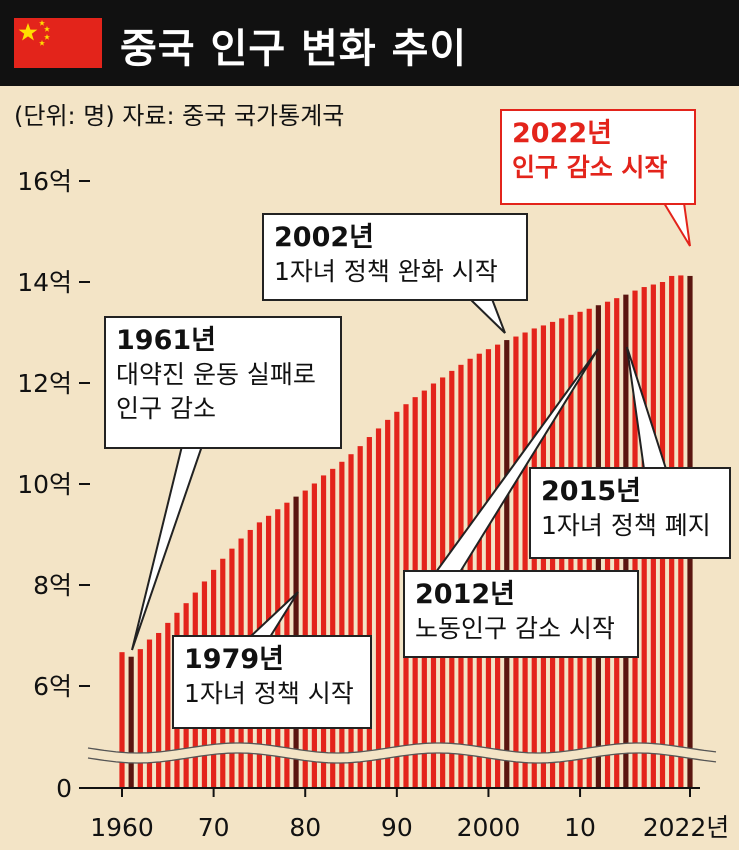 The image size is (739, 850). Describe the element at coordinates (122, 720) in the screenshot. I see `bar-1960` at that location.